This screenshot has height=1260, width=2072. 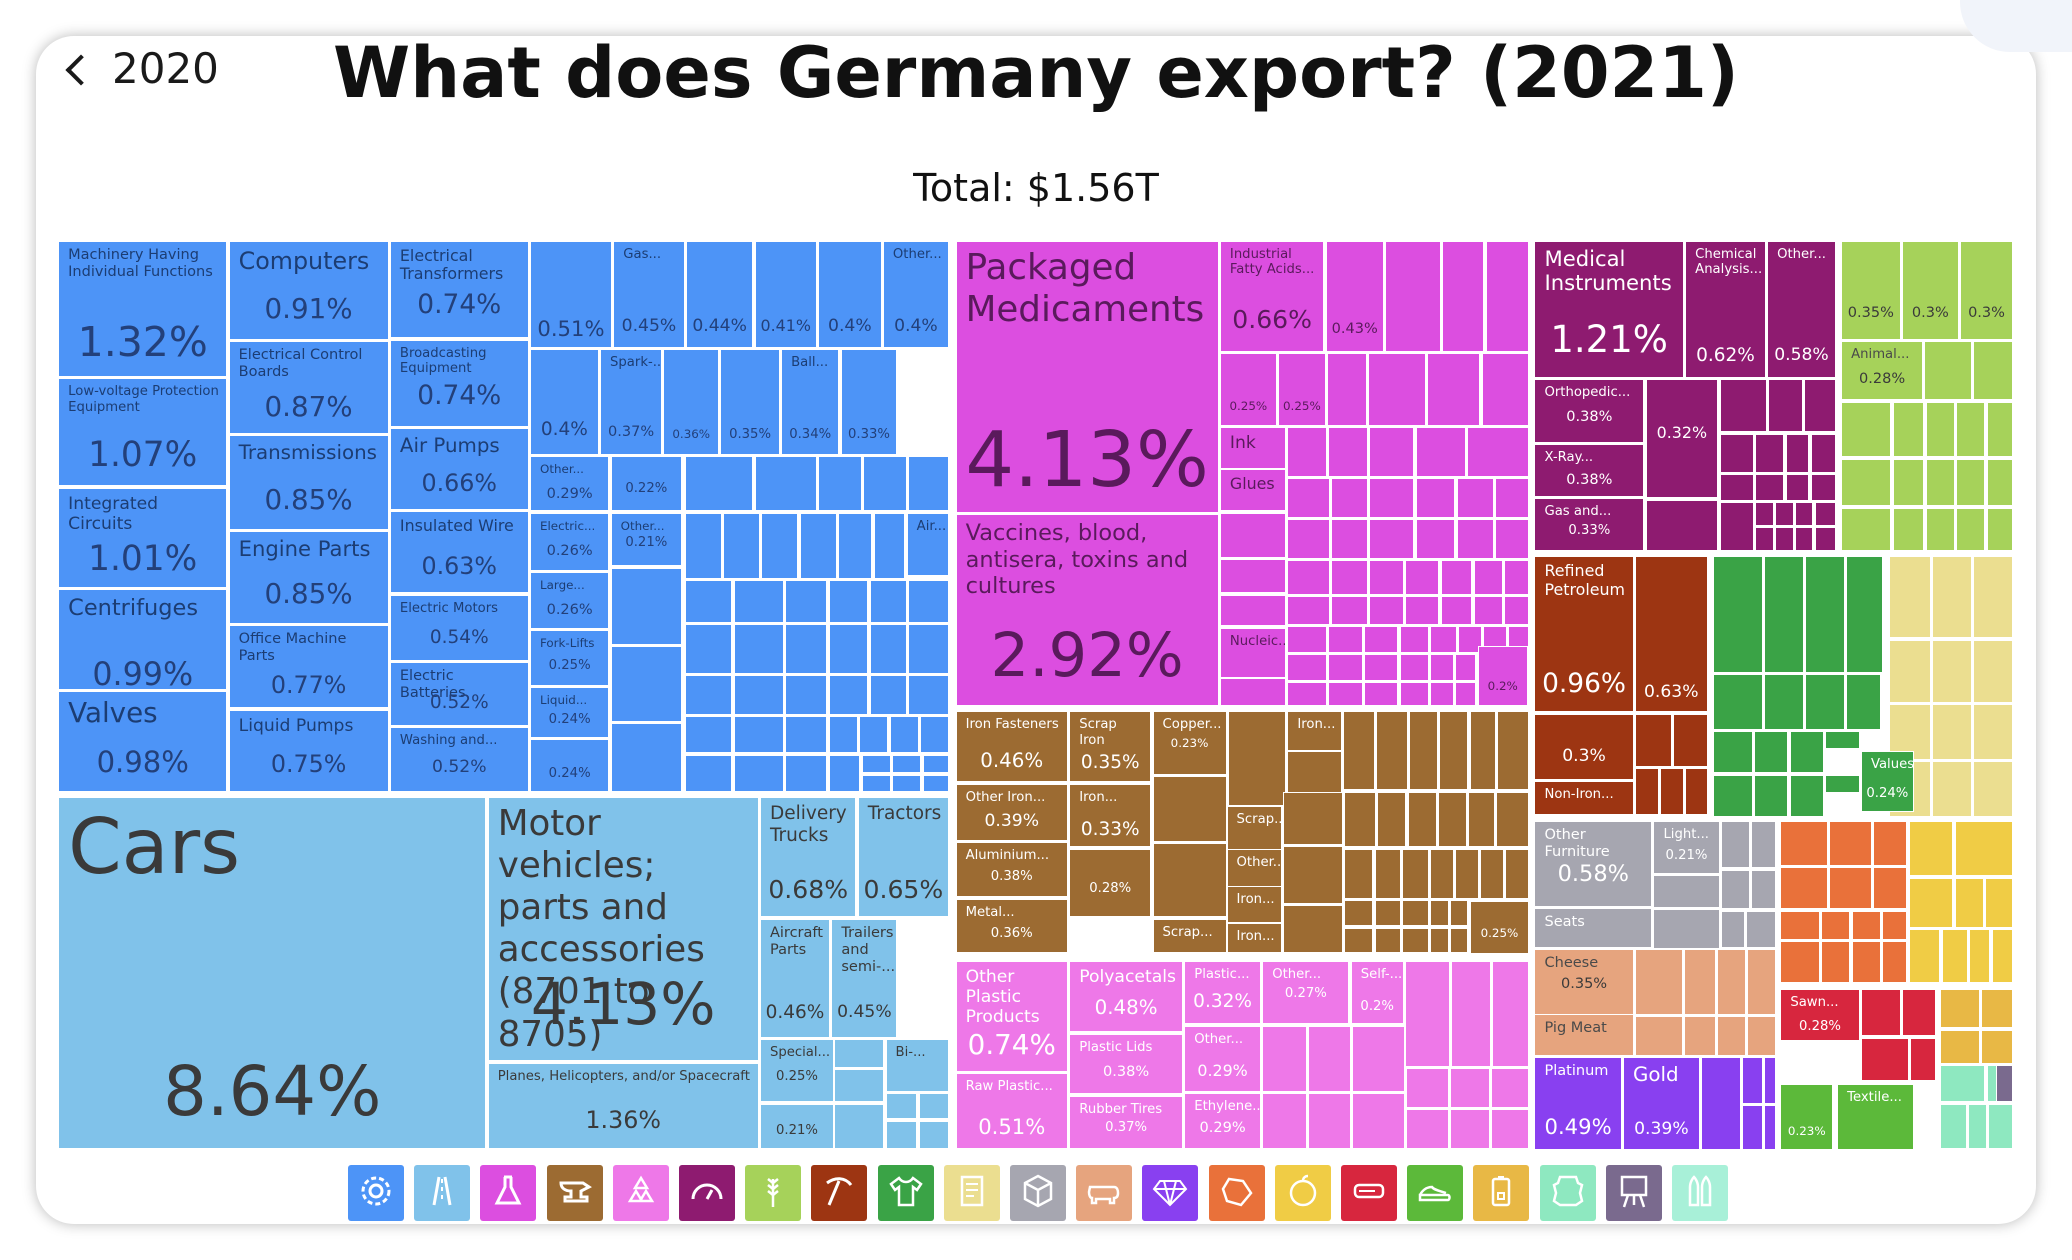 What do you see at coordinates (508, 1193) in the screenshot?
I see `legend-chemical-products` at bounding box center [508, 1193].